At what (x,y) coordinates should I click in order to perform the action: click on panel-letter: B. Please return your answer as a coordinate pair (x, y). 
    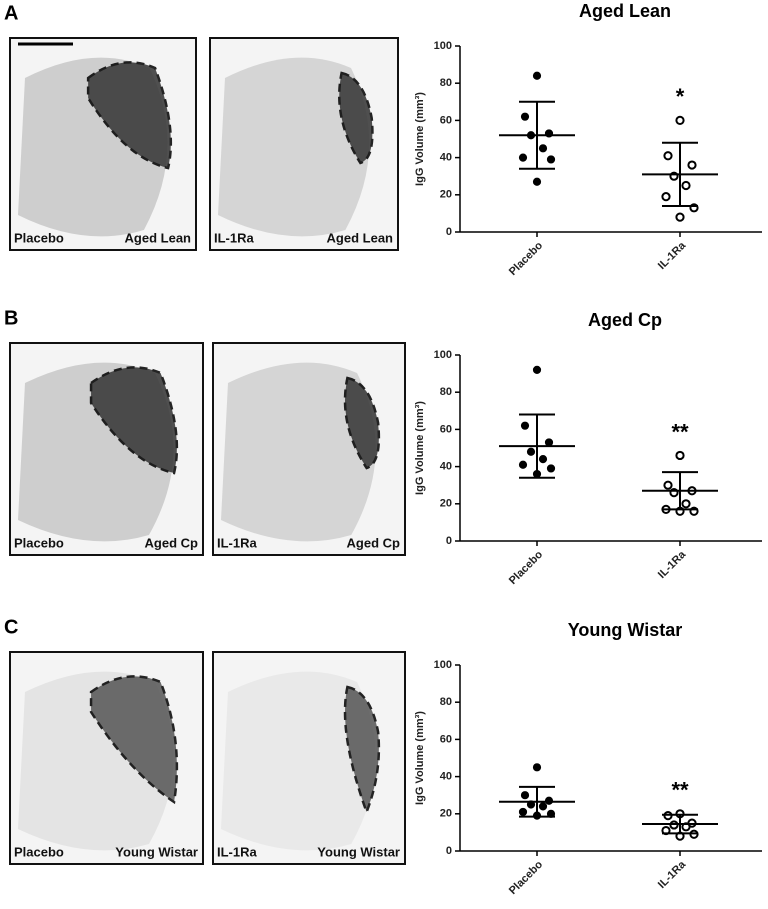
    Looking at the image, I should click on (11, 318).